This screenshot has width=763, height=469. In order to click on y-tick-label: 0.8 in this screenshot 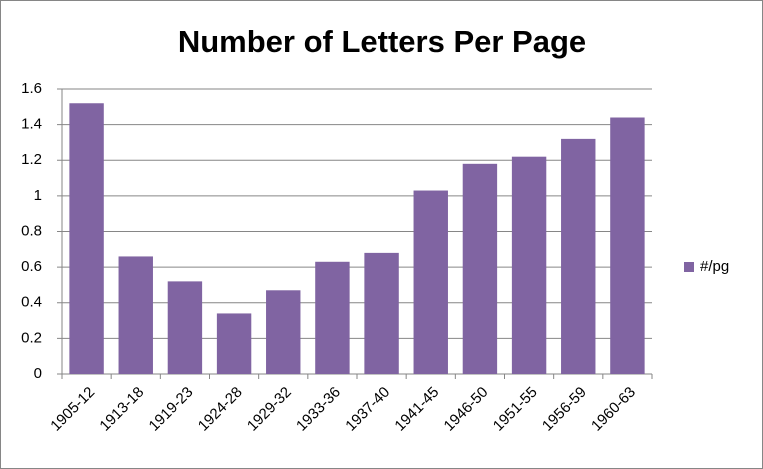, I will do `click(31, 230)`.